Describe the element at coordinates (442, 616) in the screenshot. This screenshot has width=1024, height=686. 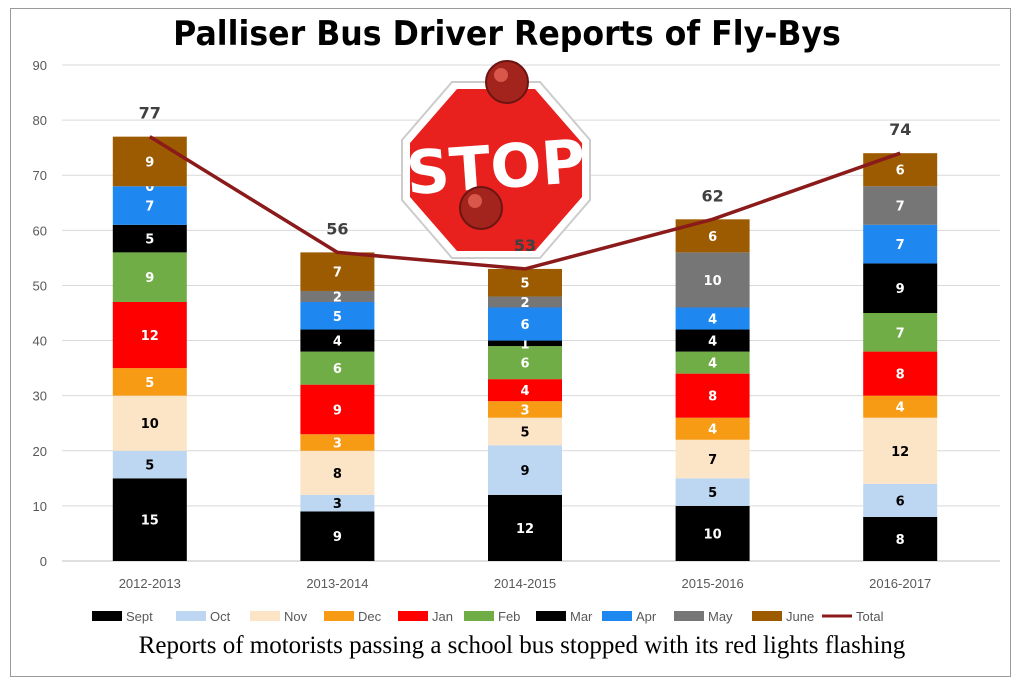
I see `legend-label: Jan` at that location.